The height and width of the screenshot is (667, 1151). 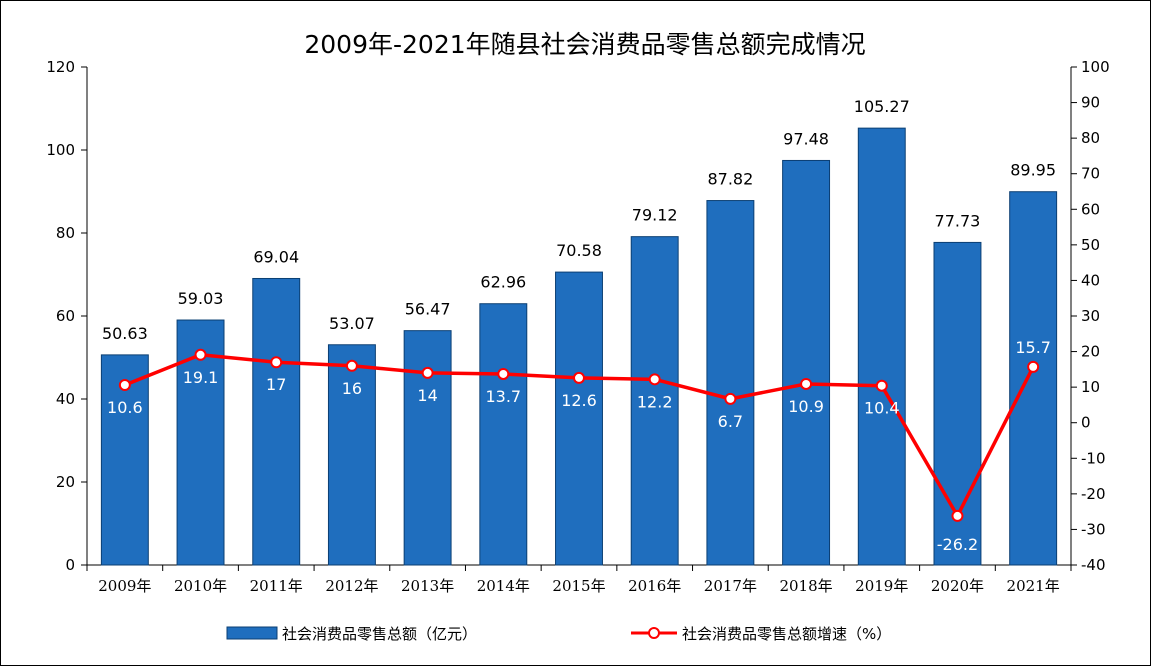 I want to click on x-tick-label: 2021年, so click(x=1033, y=586).